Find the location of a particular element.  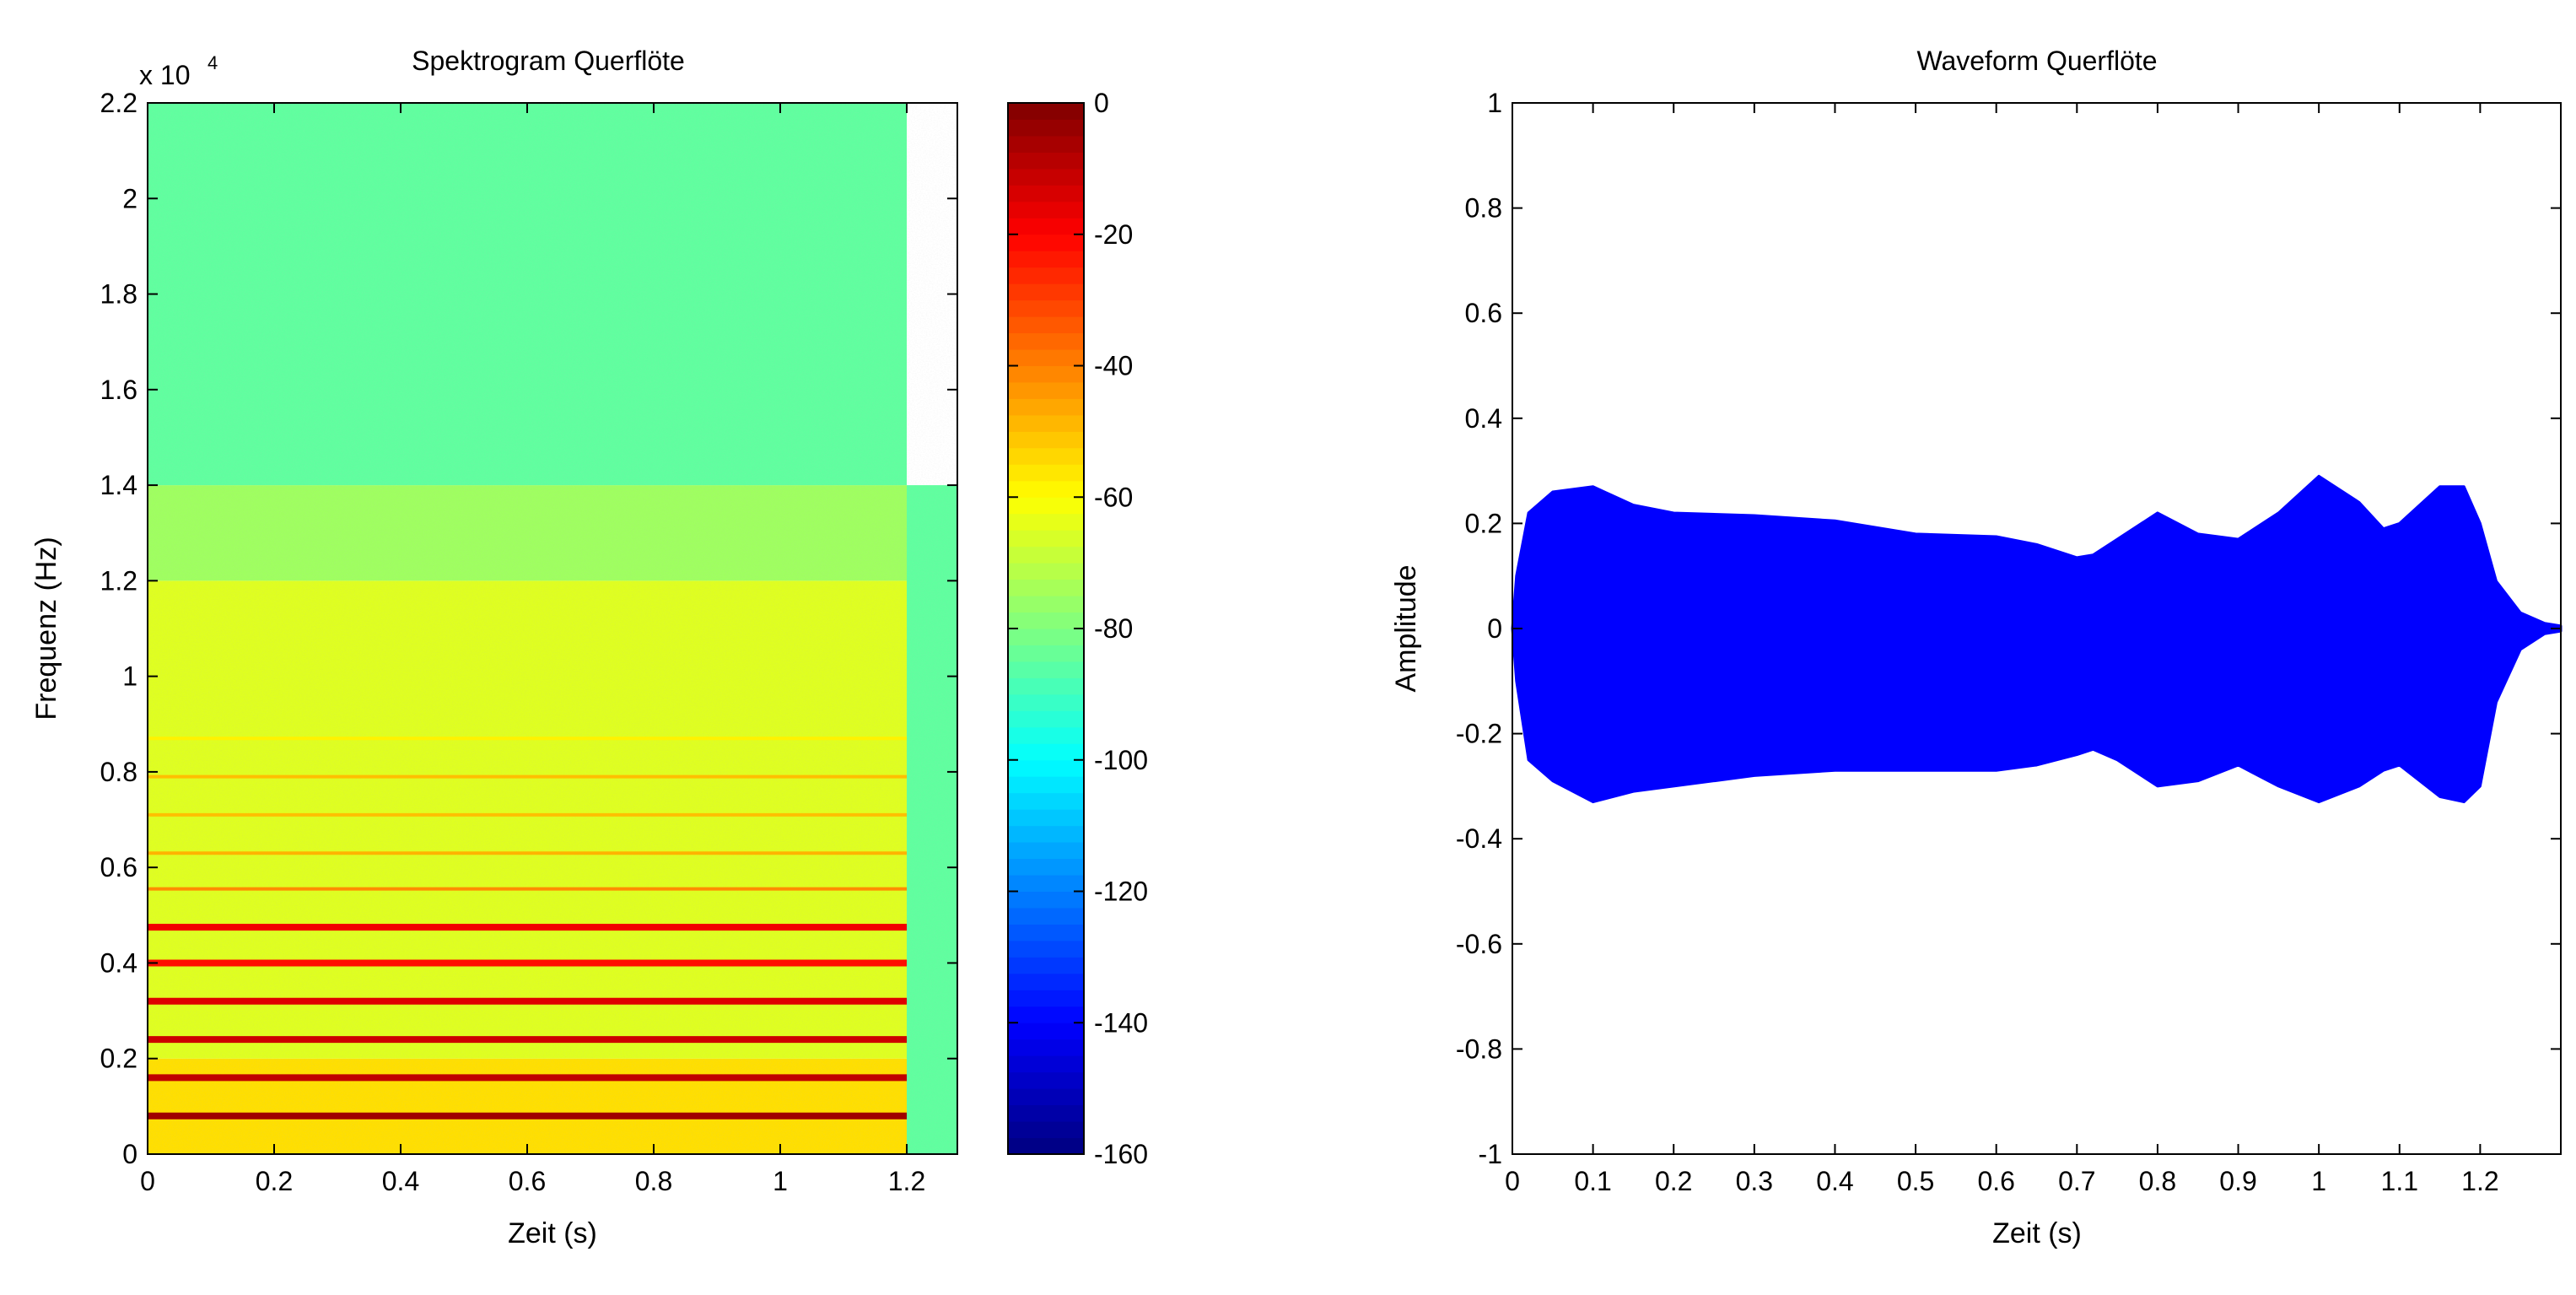

spectrogram-x-label: Zeit (s) is located at coordinates (552, 1233).